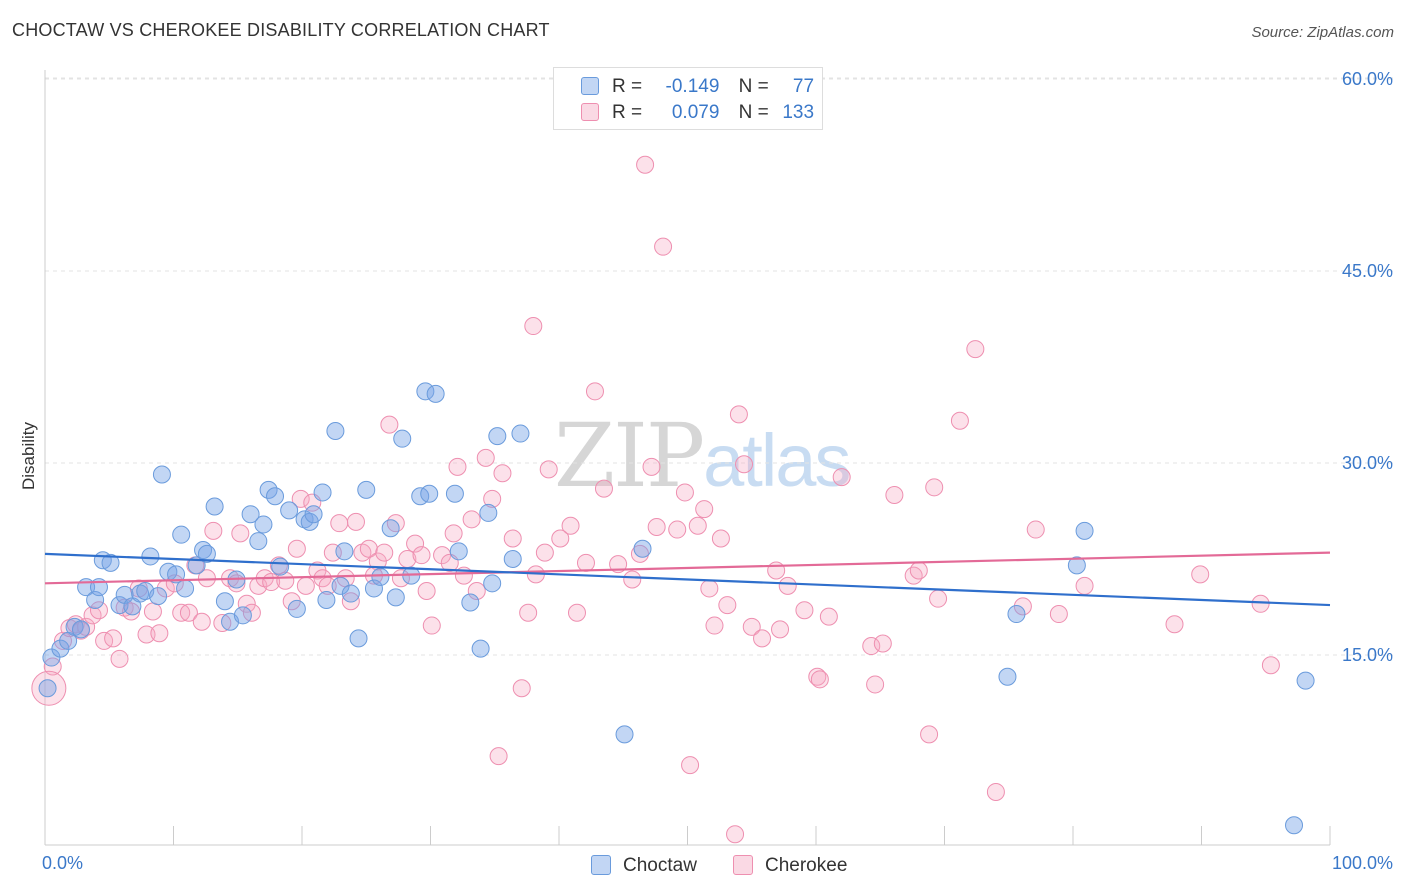 The height and width of the screenshot is (892, 1406). Describe the element at coordinates (590, 112) in the screenshot. I see `cherokee-swatch` at that location.